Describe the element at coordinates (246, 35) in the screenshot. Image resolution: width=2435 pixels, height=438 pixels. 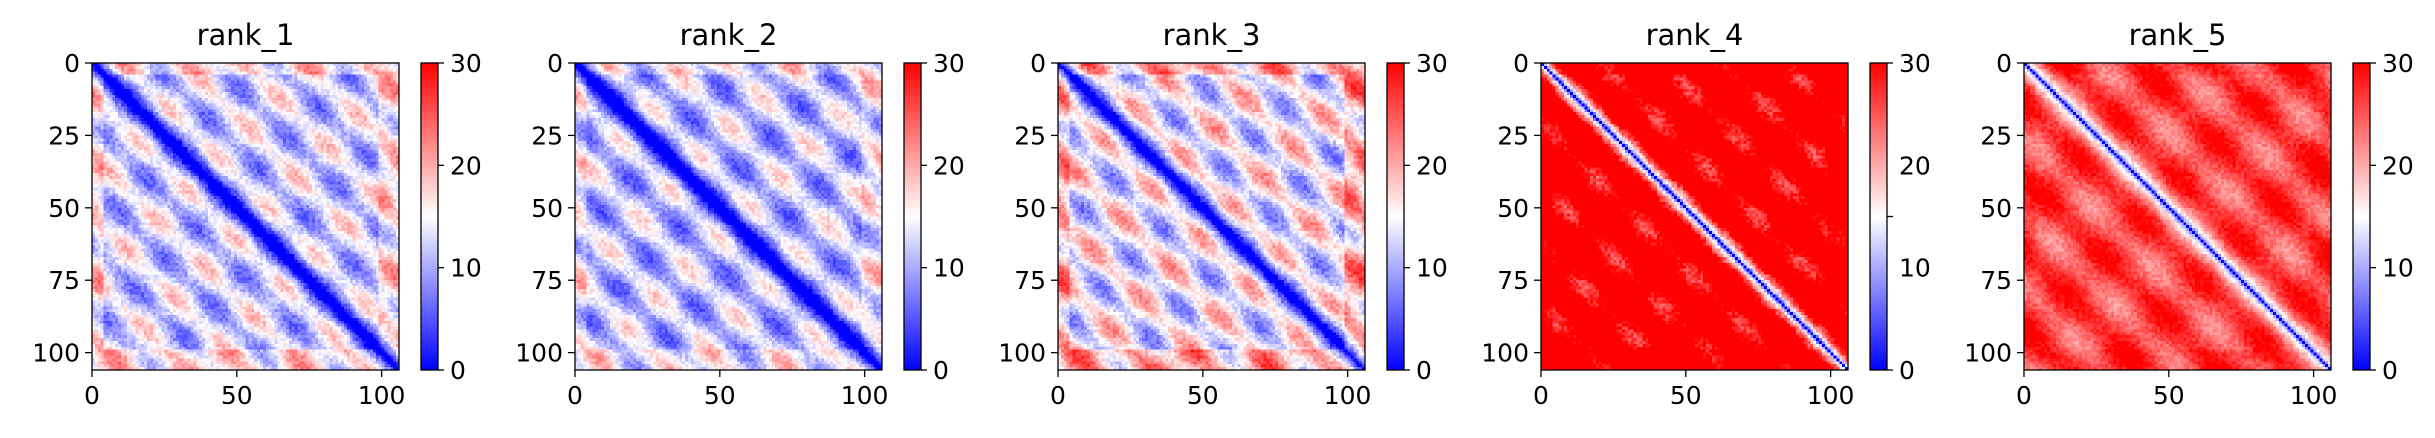
I see `panel-title: rank_1` at that location.